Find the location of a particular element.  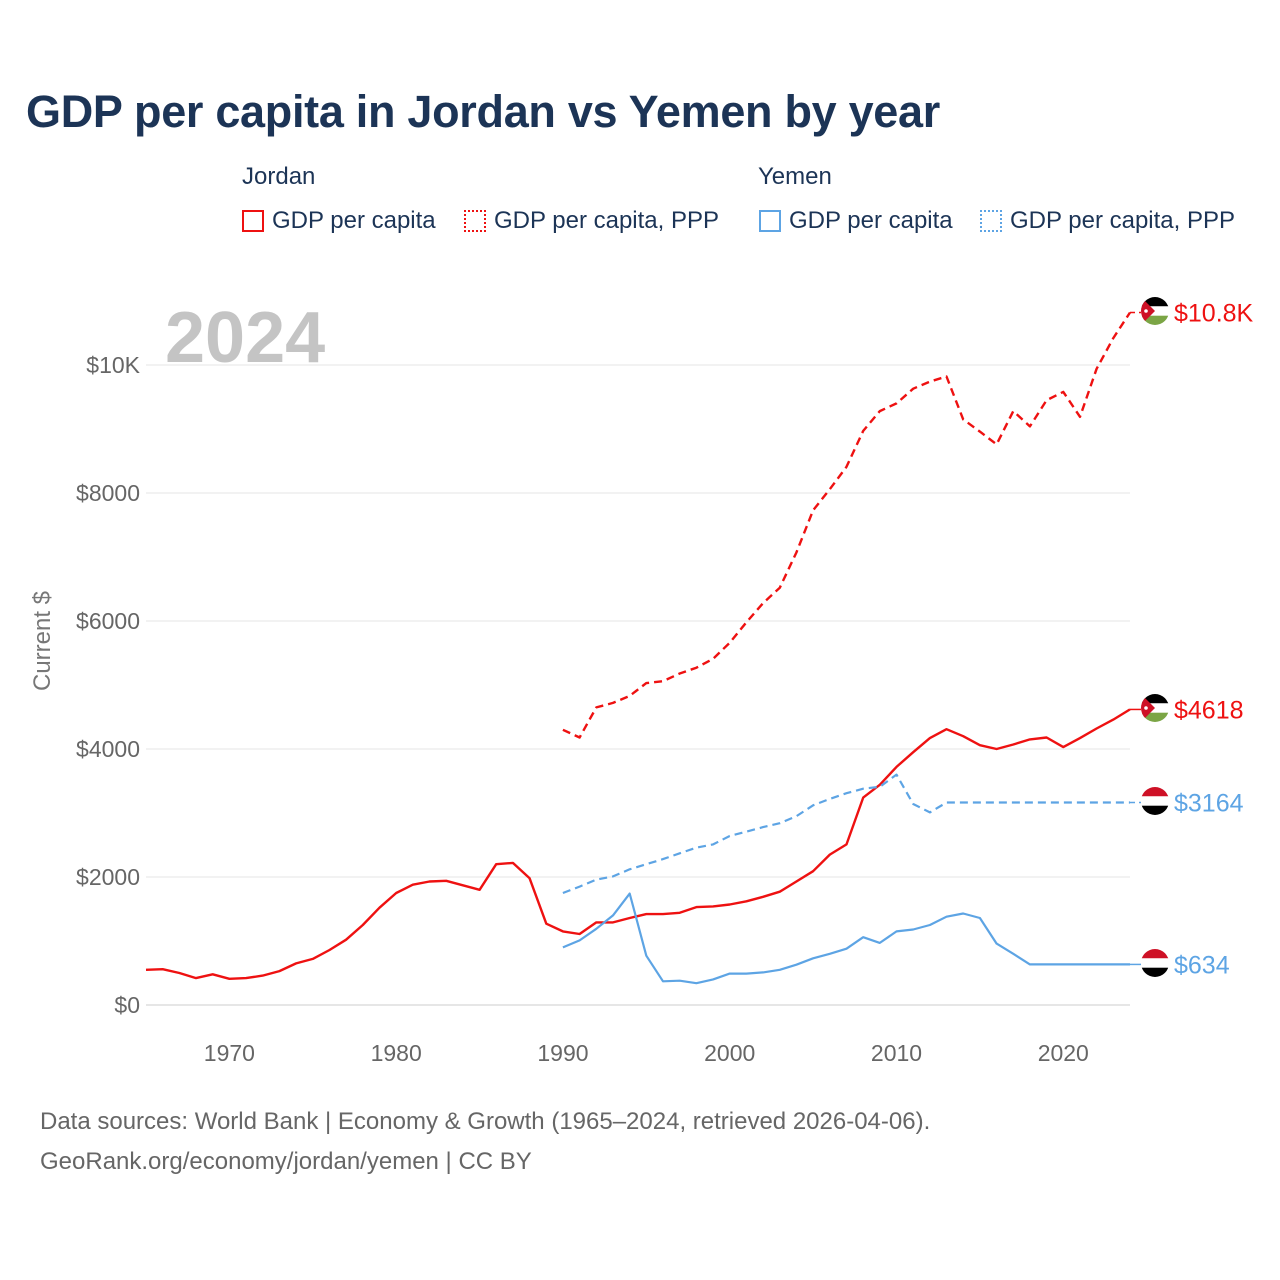

end-value-label-yemen-gdp: $634 is located at coordinates (1202, 965).